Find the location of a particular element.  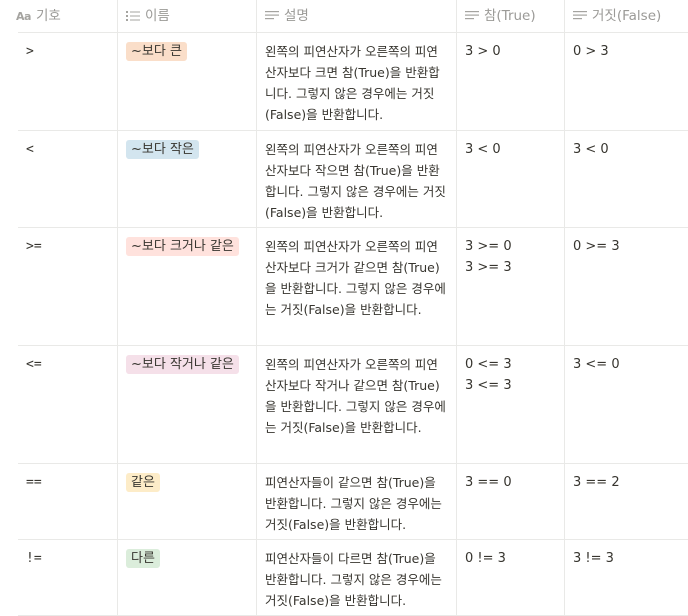

false-example-cell: 3 < 0 is located at coordinates (626, 179).